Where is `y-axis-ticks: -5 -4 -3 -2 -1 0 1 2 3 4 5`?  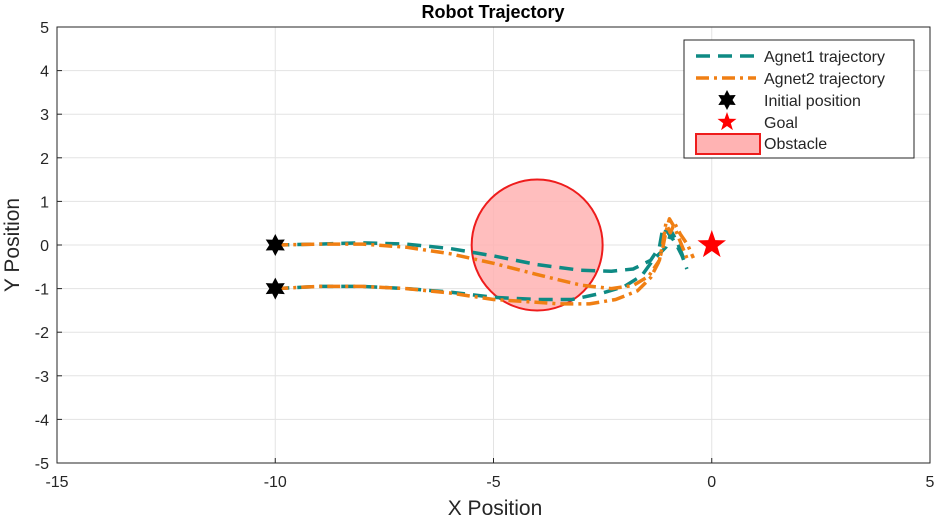 y-axis-ticks: -5 -4 -3 -2 -1 0 1 2 3 4 5 is located at coordinates (48, 246).